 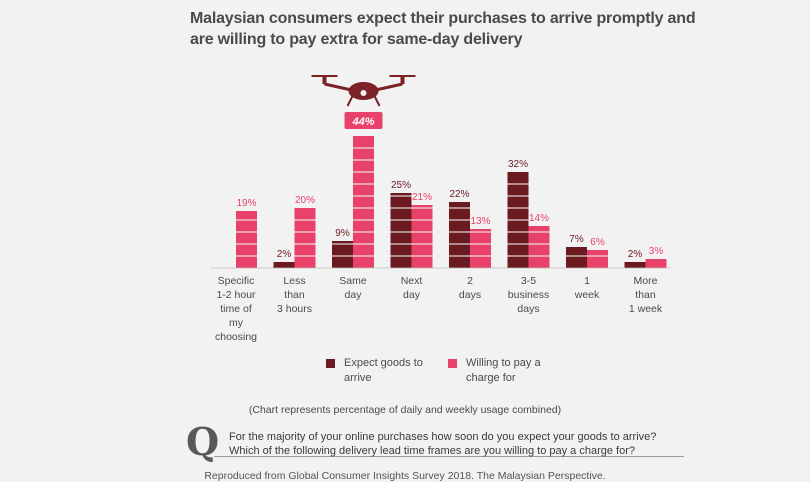 I want to click on data-label-expect-5: 32%, so click(x=518, y=164).